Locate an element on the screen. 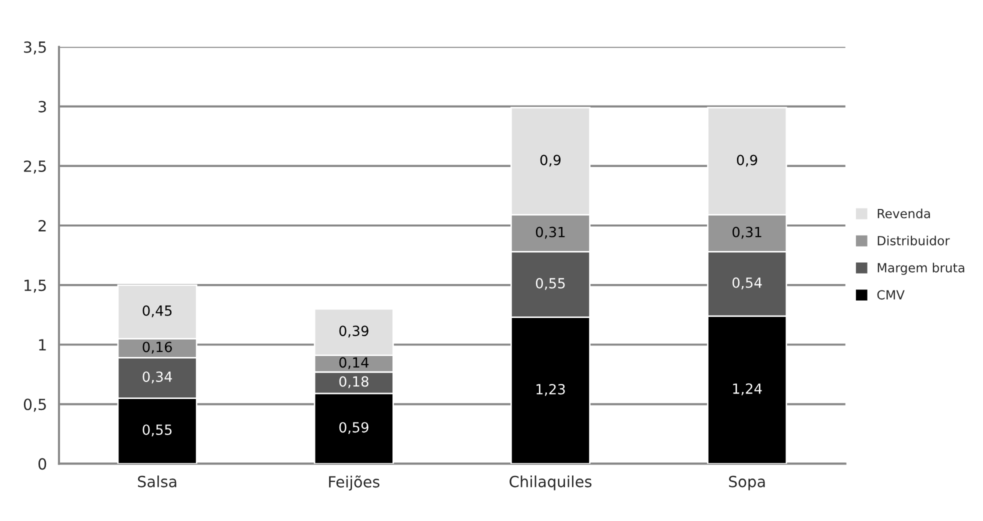 This screenshot has height=521, width=983. data-label: 0,39 is located at coordinates (353, 332).